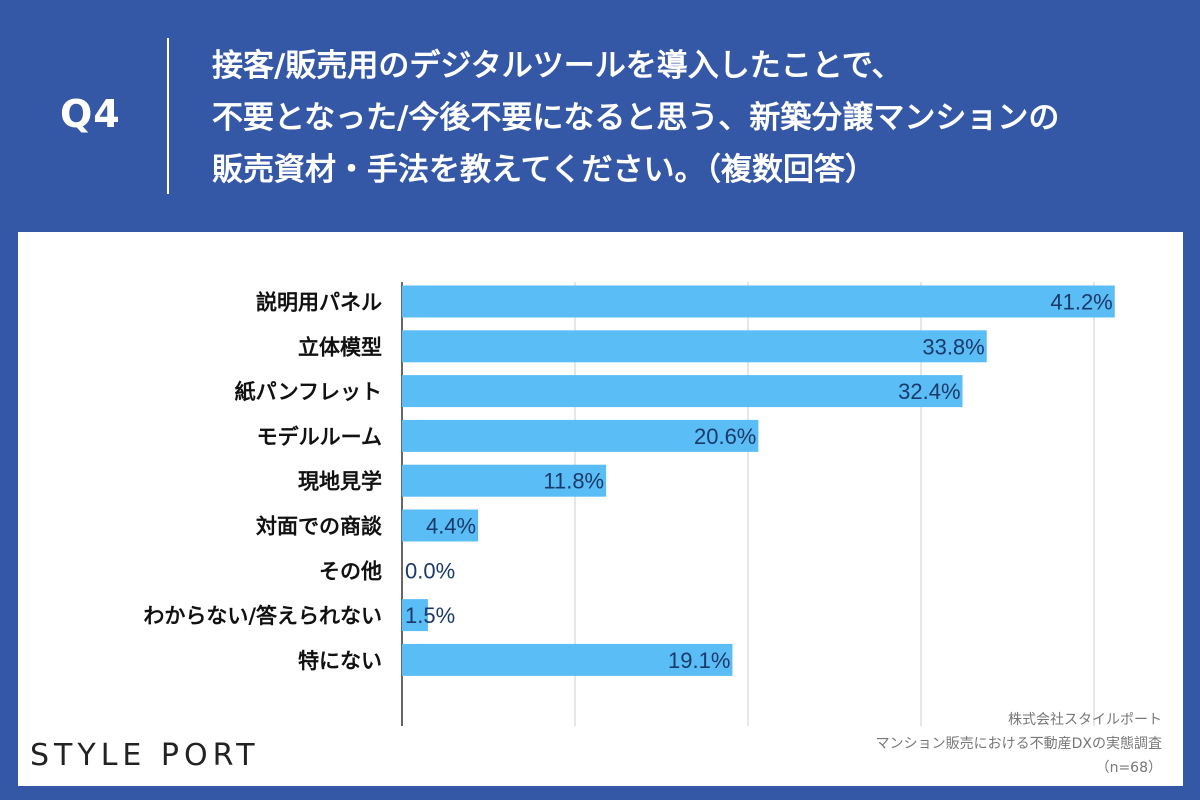  What do you see at coordinates (929, 391) in the screenshot?
I see `value-label: 32.4%` at bounding box center [929, 391].